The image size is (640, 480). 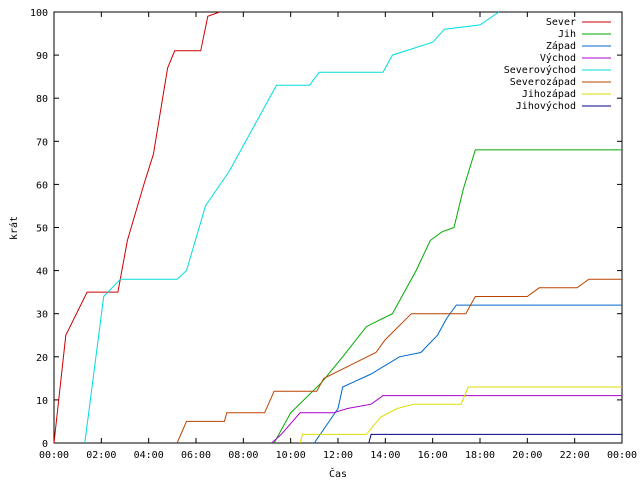 What do you see at coordinates (338, 455) in the screenshot?
I see `x-tick-label: 12:00` at bounding box center [338, 455].